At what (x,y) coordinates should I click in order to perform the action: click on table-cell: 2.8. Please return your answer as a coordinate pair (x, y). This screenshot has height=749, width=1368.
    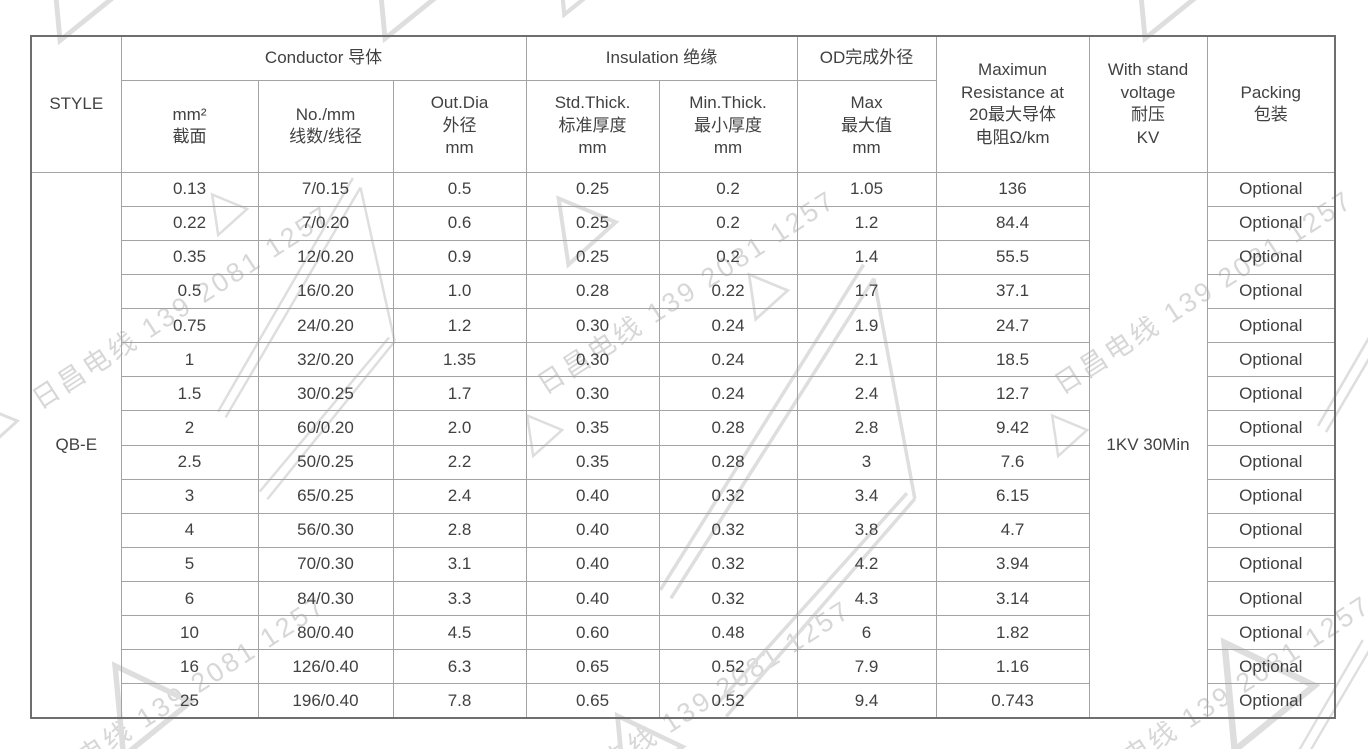
    Looking at the image, I should click on (866, 428).